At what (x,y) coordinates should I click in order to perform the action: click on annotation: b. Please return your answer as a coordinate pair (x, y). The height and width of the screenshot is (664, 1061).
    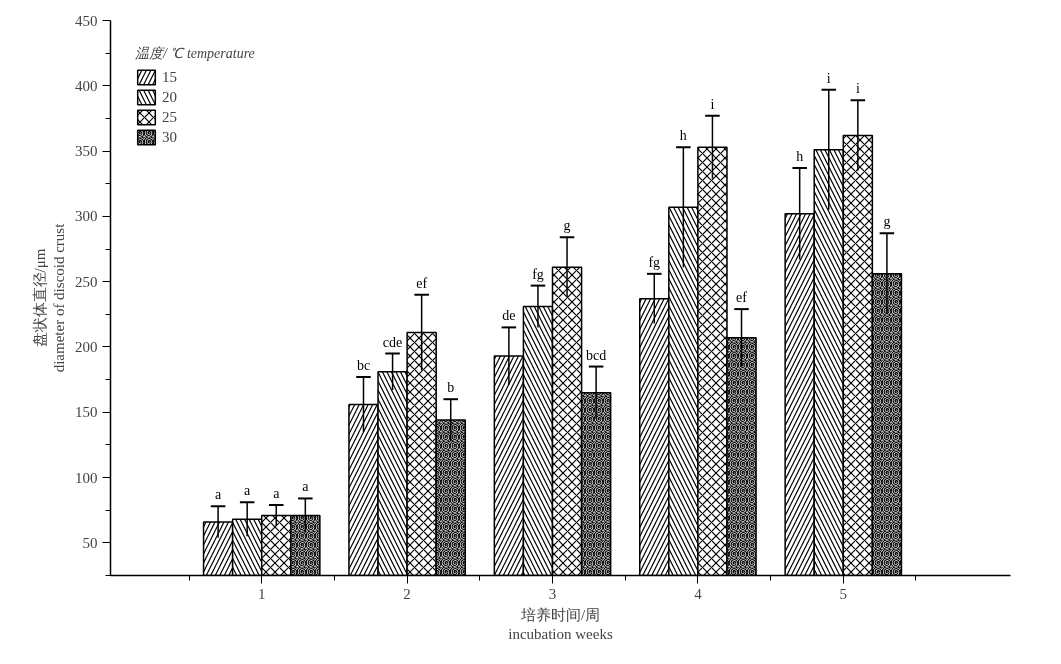
    Looking at the image, I should click on (451, 388).